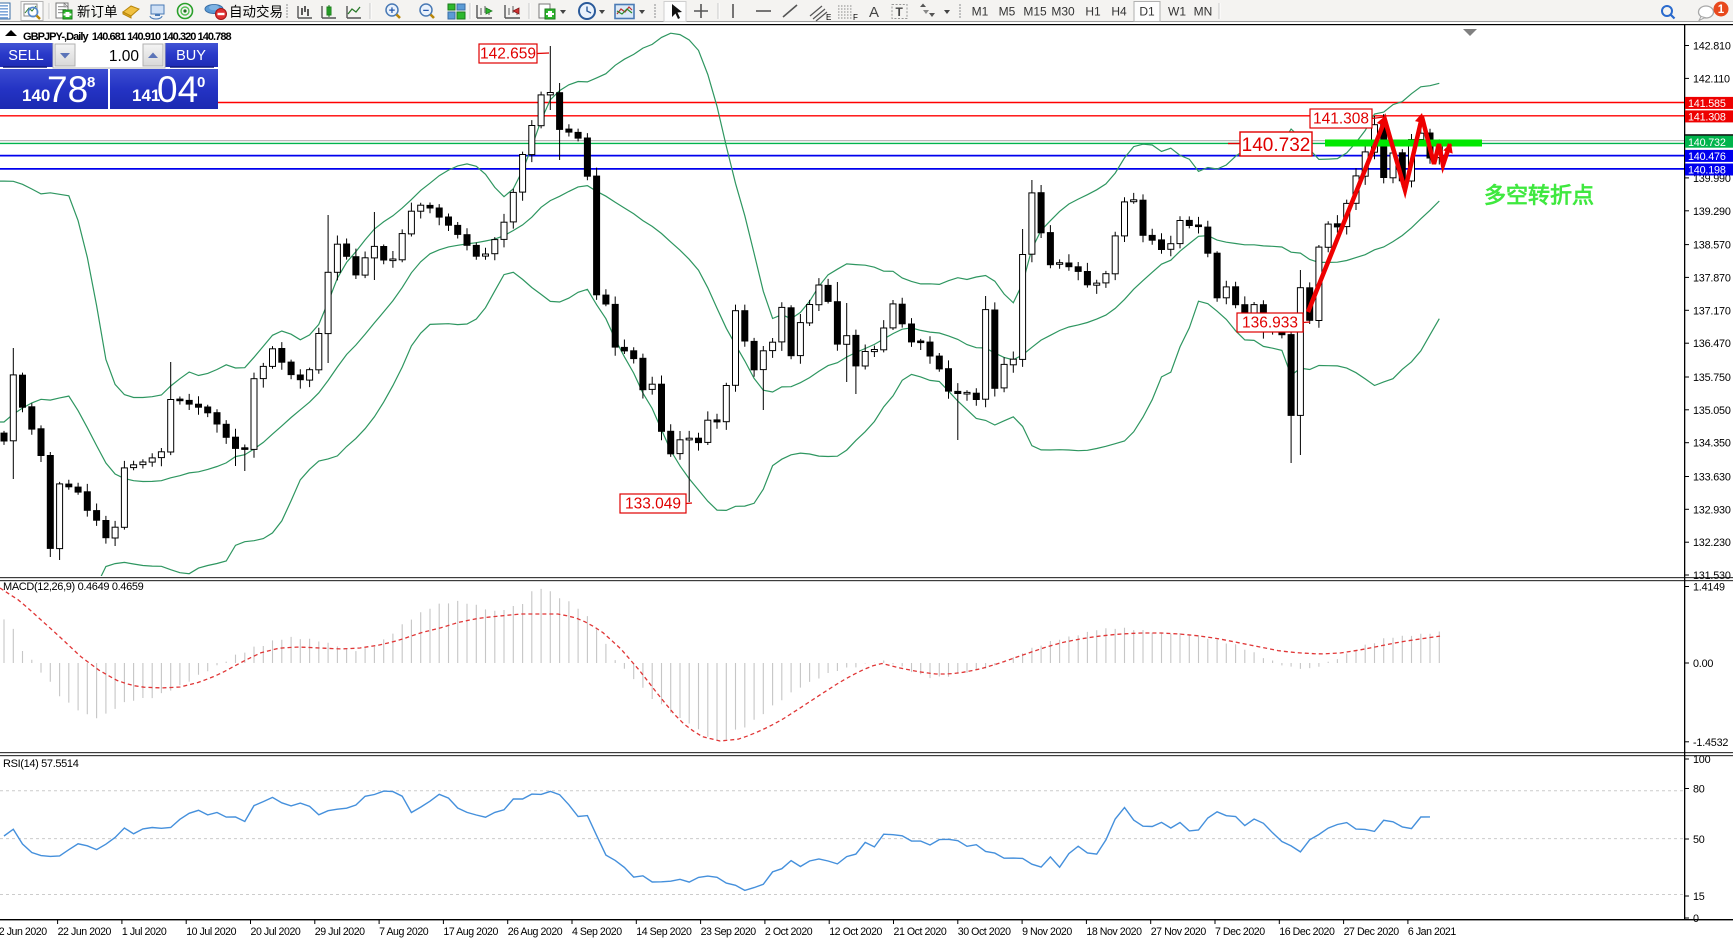 The width and height of the screenshot is (1733, 947). I want to click on svg-text: A, so click(874, 12).